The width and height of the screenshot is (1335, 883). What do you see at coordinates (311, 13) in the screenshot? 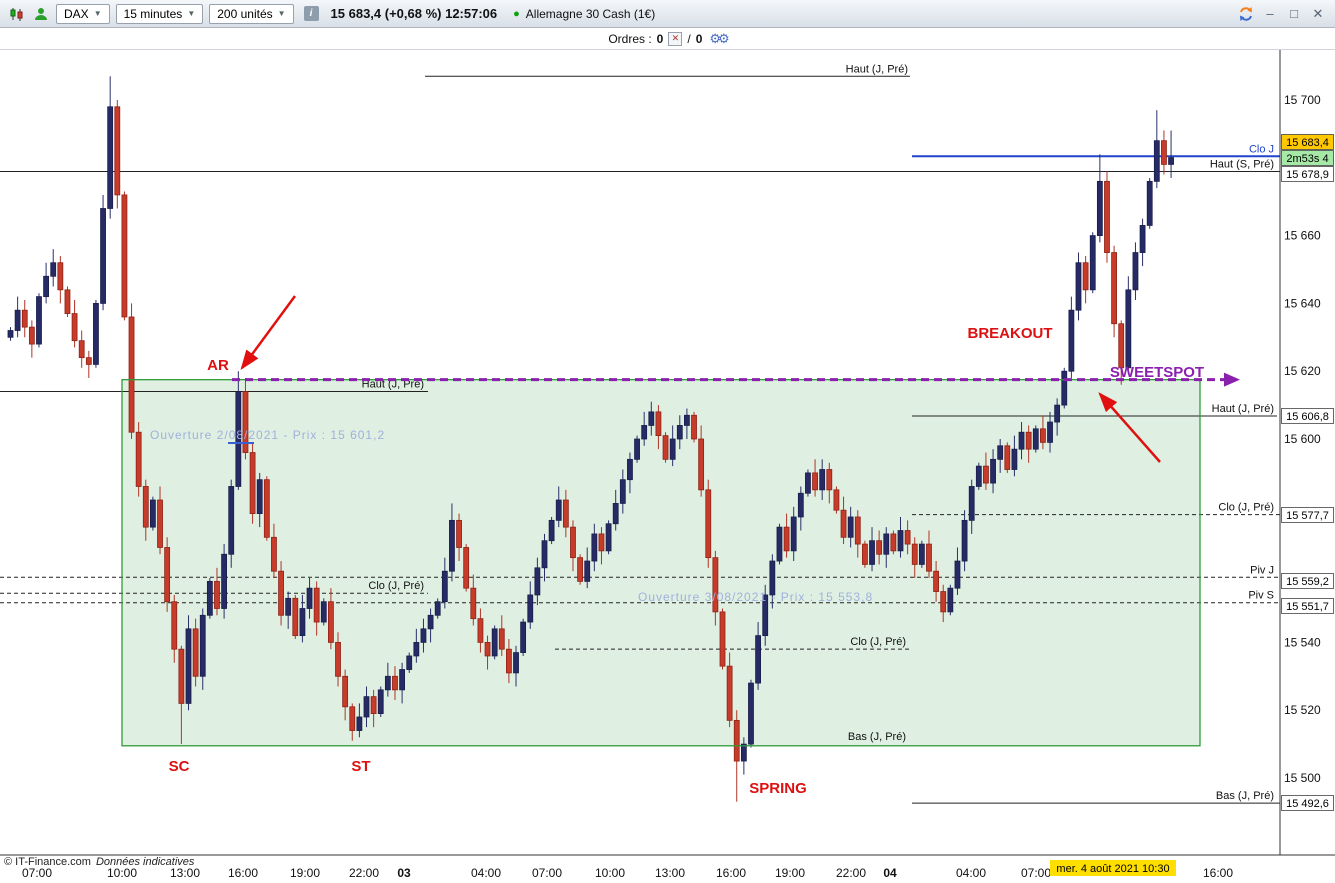
I see `info-icon: i` at bounding box center [311, 13].